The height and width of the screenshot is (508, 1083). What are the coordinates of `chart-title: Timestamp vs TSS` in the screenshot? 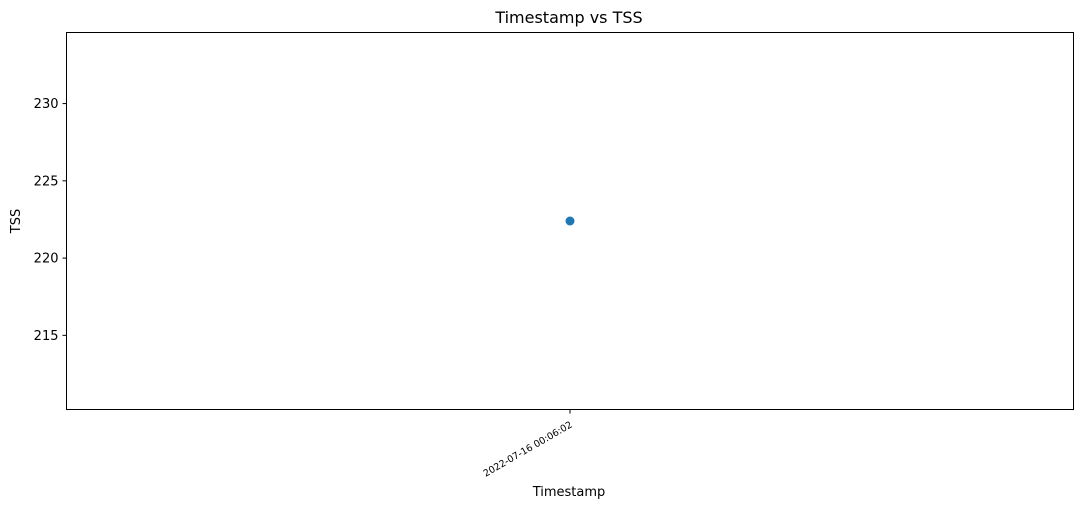 It's located at (568, 17).